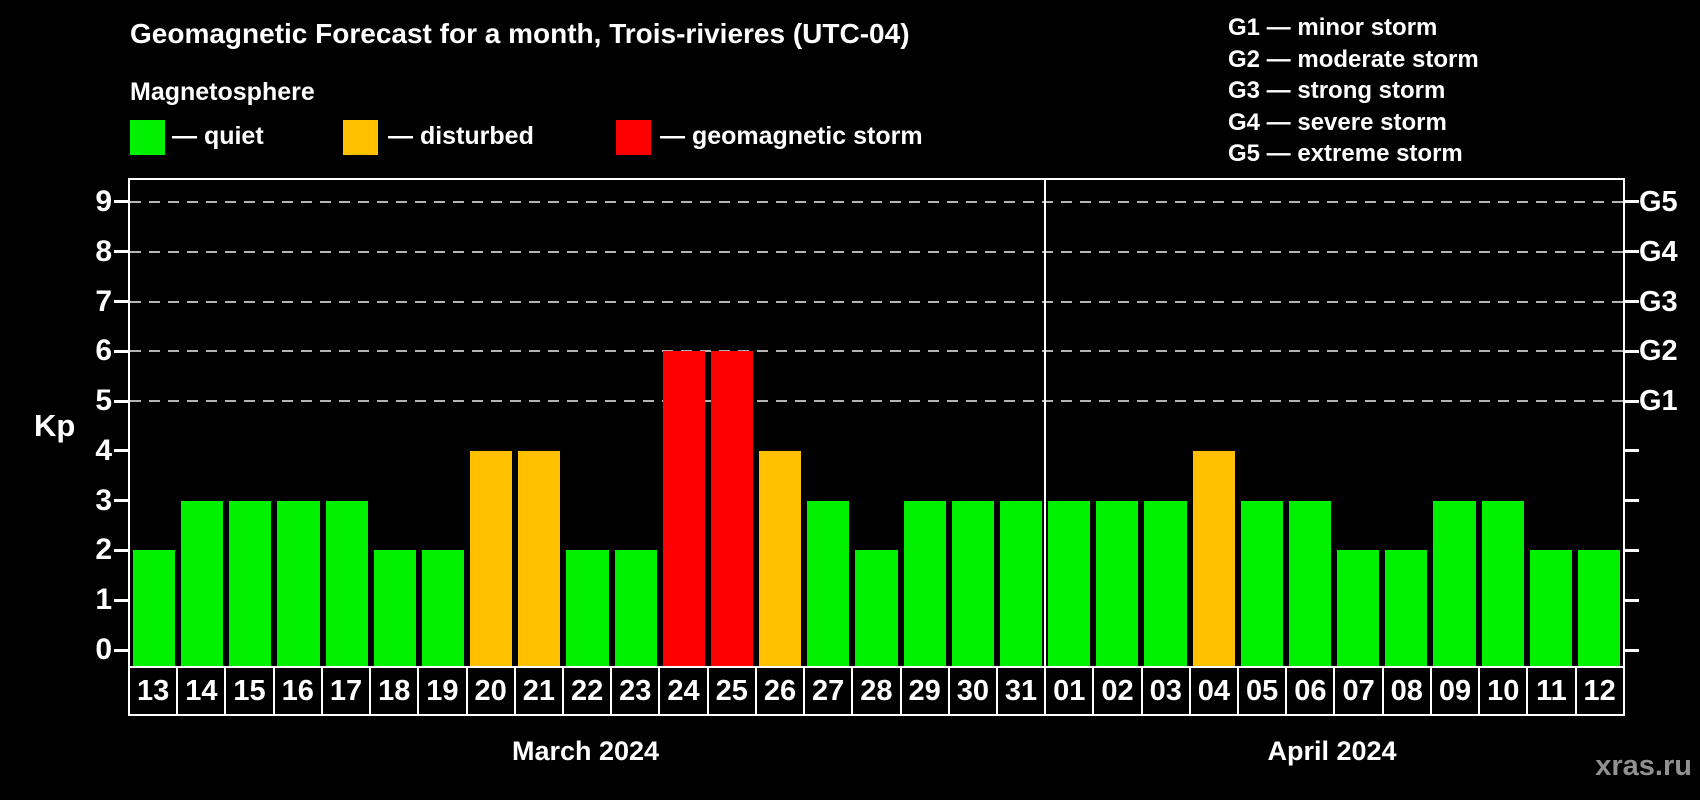 The width and height of the screenshot is (1700, 800). What do you see at coordinates (347, 691) in the screenshot?
I see `day-cell: 17` at bounding box center [347, 691].